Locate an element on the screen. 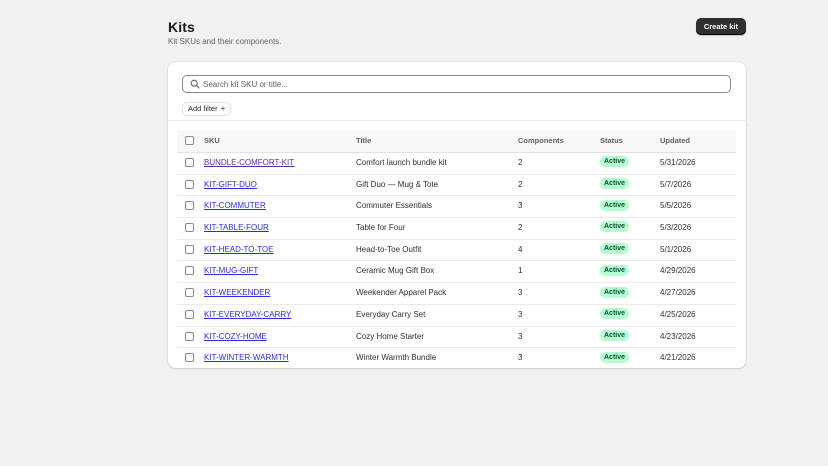 Image resolution: width=828 pixels, height=466 pixels. updated-cell: 5/5/2026 is located at coordinates (676, 206).